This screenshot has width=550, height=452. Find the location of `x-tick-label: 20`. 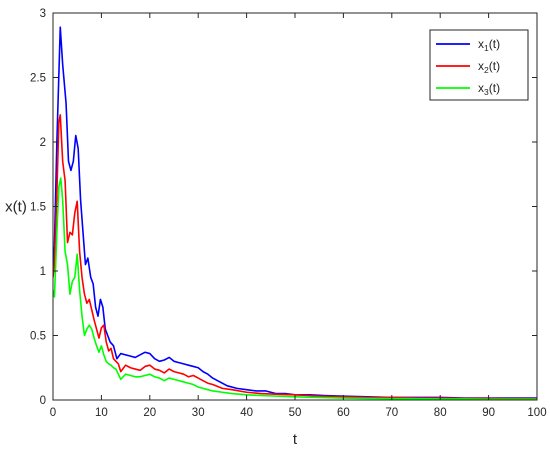

x-tick-label: 20 is located at coordinates (149, 413).